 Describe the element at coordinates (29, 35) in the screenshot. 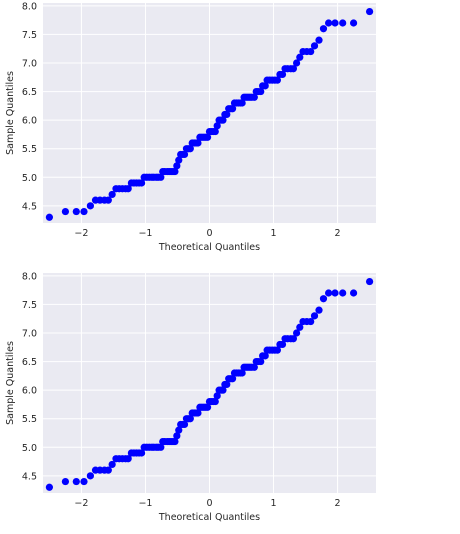

I see `y-tick-label: 7.5` at that location.